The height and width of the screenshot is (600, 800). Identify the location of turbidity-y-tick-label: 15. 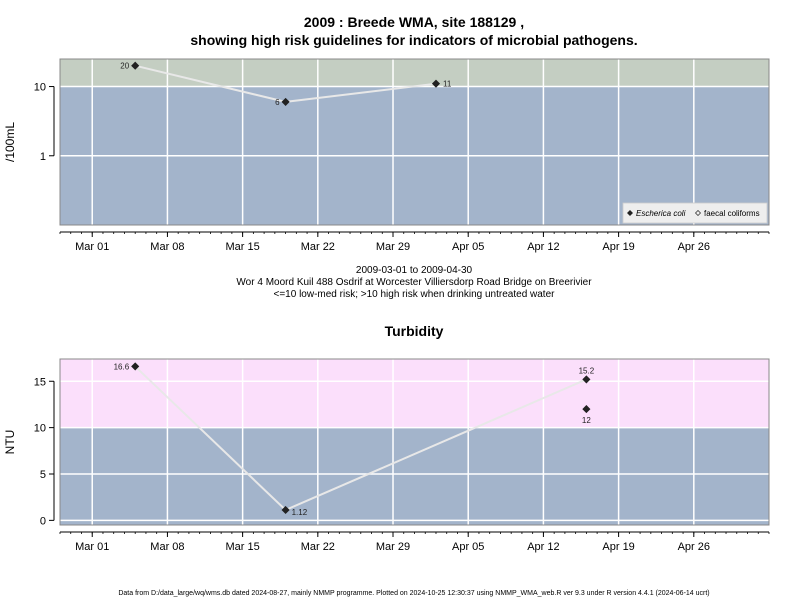
(40, 382).